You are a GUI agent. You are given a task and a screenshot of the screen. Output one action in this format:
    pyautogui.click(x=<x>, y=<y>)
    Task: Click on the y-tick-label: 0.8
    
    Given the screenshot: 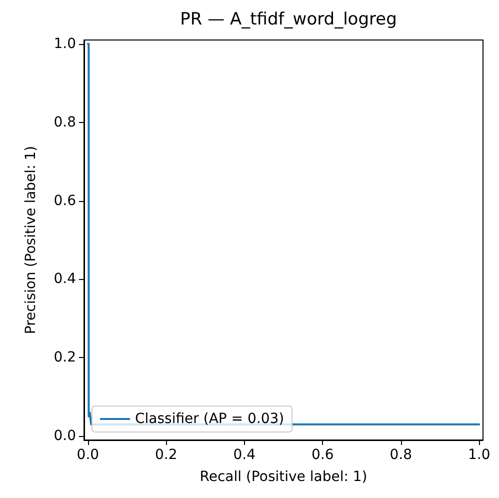 What is the action you would take?
    pyautogui.click(x=65, y=122)
    